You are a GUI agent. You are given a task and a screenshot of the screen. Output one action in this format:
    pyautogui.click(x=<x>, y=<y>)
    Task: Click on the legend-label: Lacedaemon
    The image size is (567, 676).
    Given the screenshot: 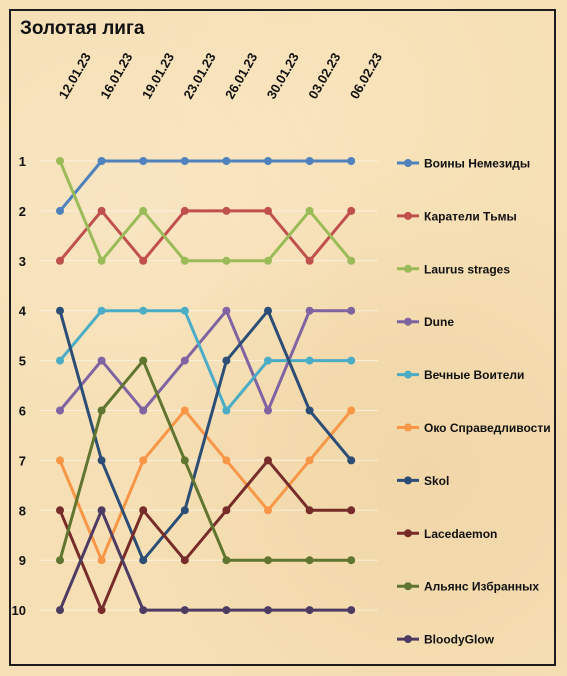 What is the action you would take?
    pyautogui.click(x=460, y=534)
    